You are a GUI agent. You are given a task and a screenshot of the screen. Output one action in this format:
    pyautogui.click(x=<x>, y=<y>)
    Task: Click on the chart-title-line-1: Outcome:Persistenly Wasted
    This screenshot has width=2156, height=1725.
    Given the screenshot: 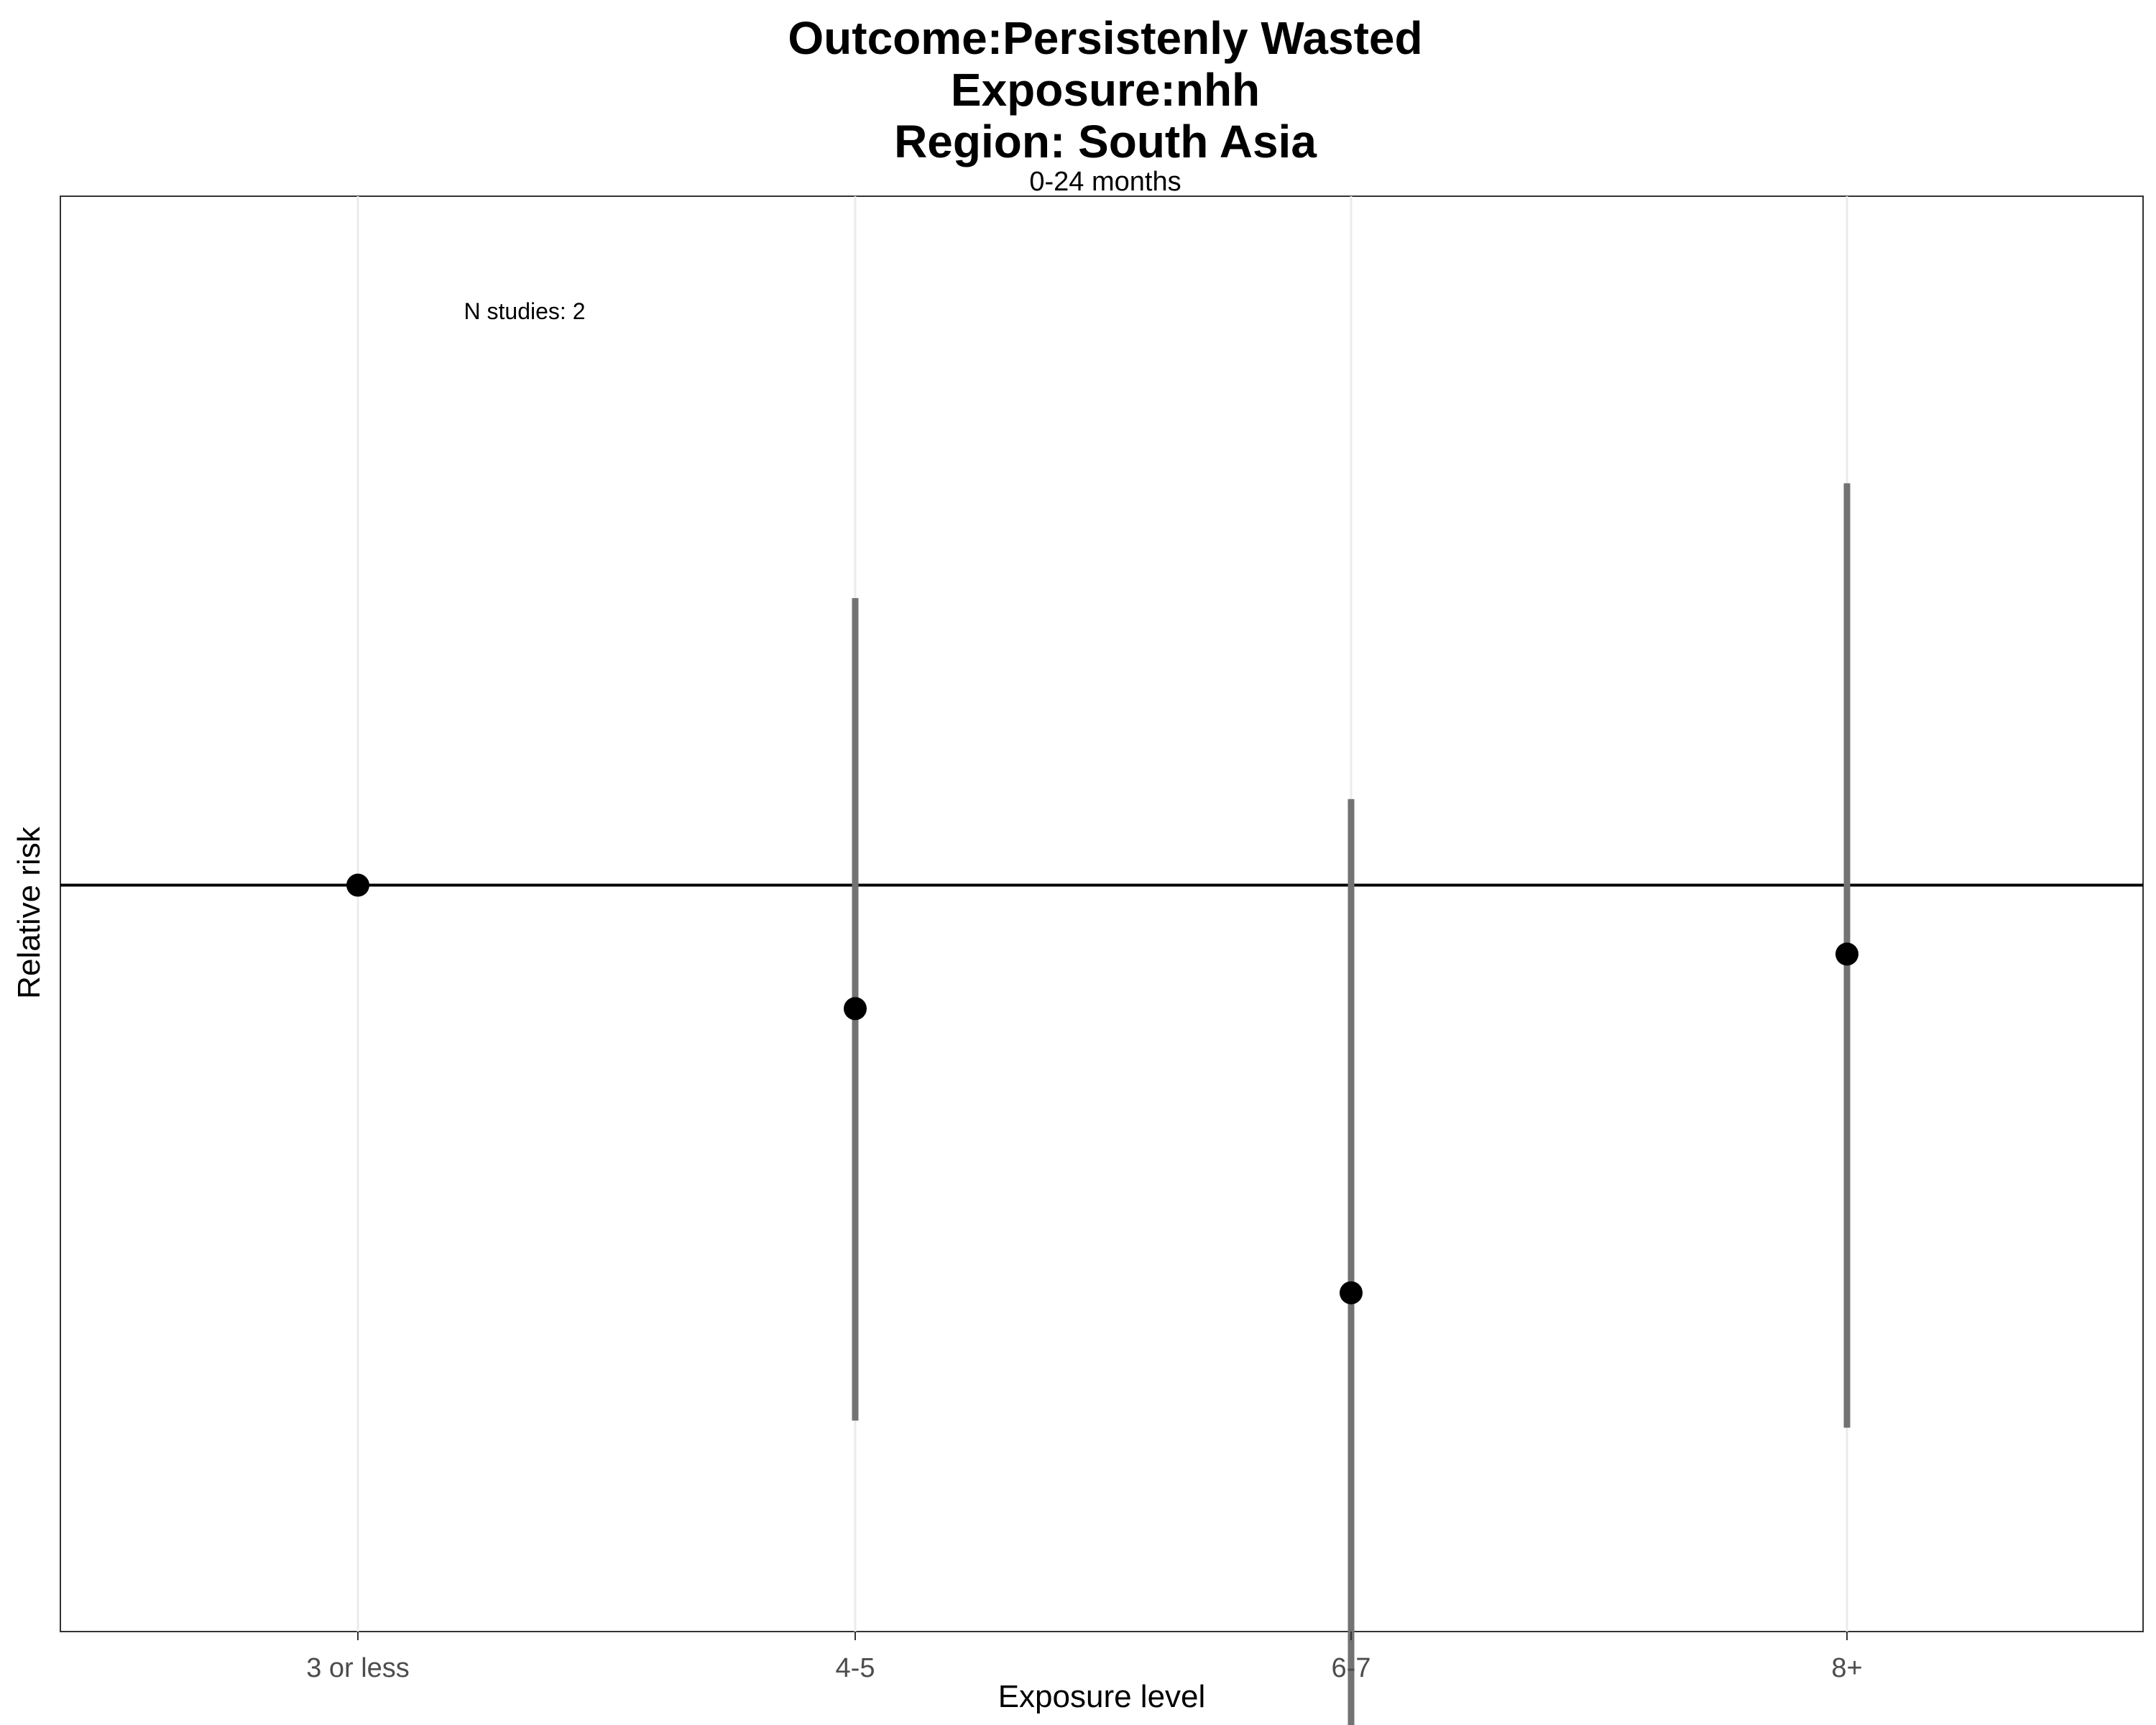 What is the action you would take?
    pyautogui.click(x=1105, y=38)
    